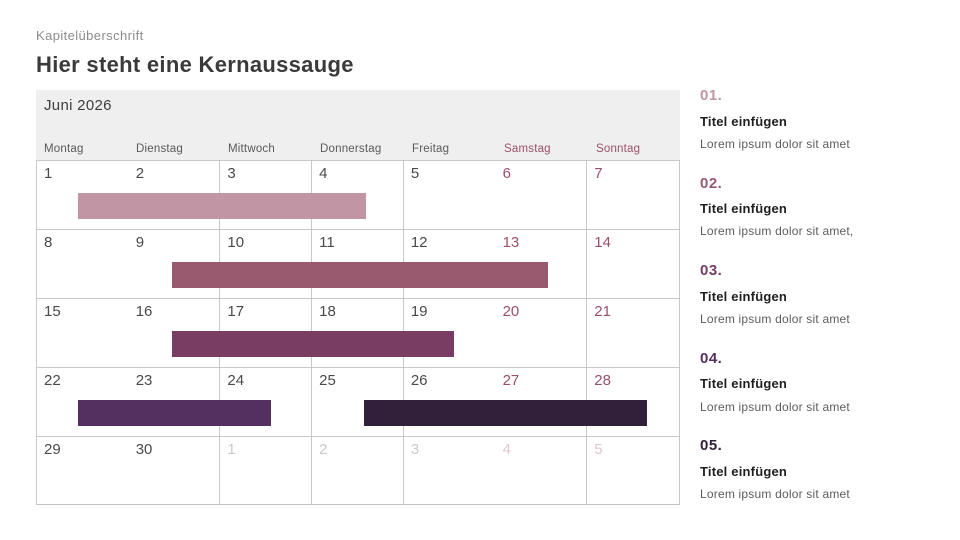 This screenshot has height=540, width=960. What do you see at coordinates (527, 149) in the screenshot?
I see `weekday-label: Samstag` at bounding box center [527, 149].